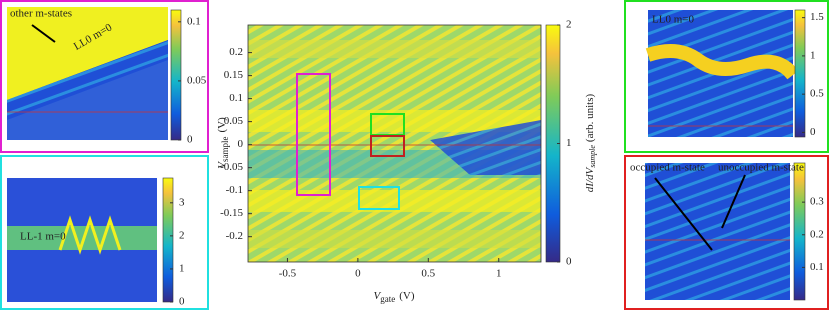 The width and height of the screenshot is (830, 316). I want to click on y-tick-label: -0.05, so click(231, 167).